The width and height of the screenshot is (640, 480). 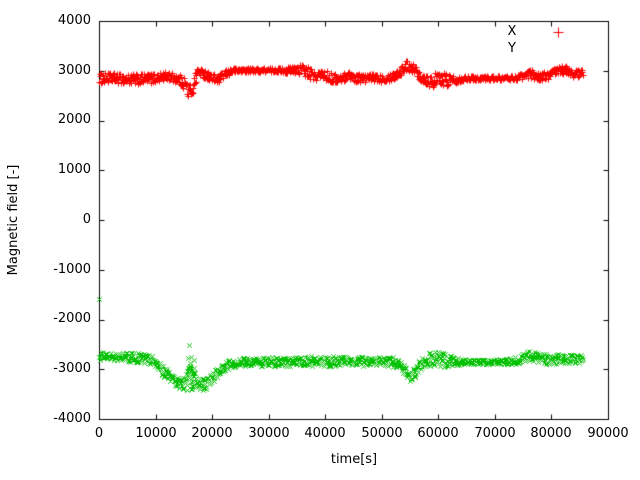 I want to click on y-tick-label: 4000, so click(x=74, y=20).